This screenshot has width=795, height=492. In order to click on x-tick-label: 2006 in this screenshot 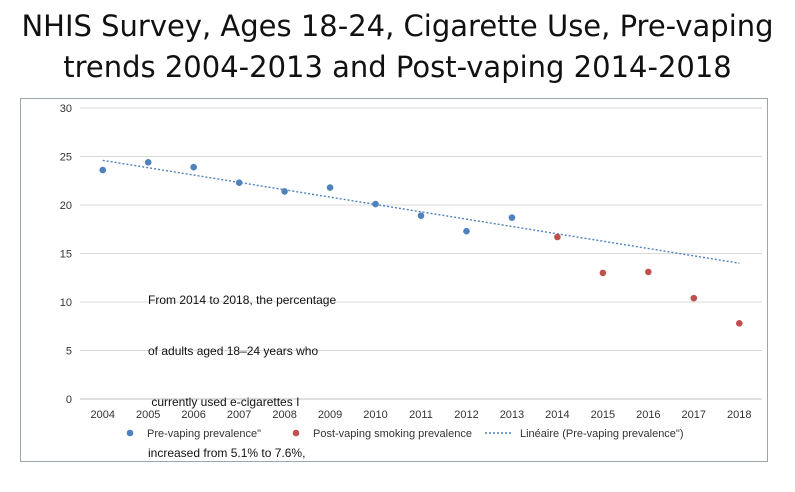, I will do `click(193, 415)`.